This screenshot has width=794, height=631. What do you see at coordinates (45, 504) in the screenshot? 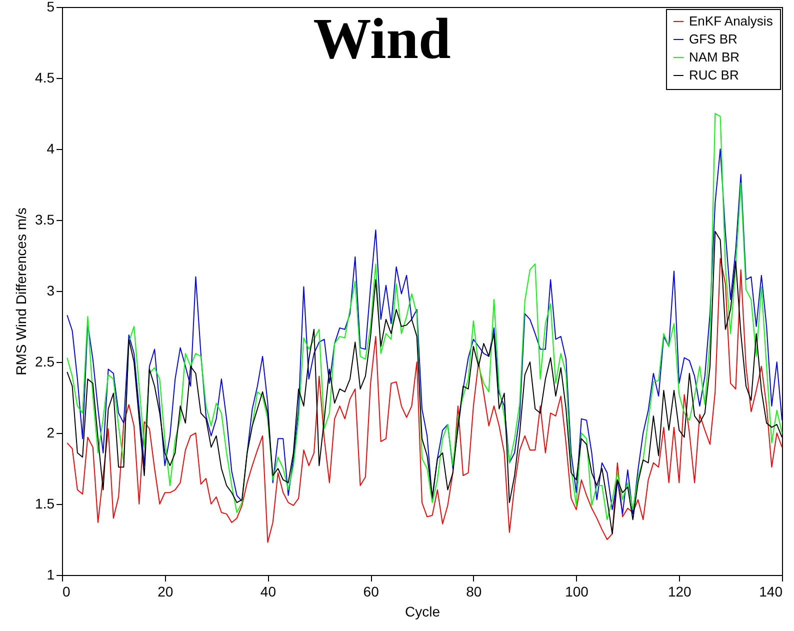
I see `y-tick-label: 1.5` at bounding box center [45, 504].